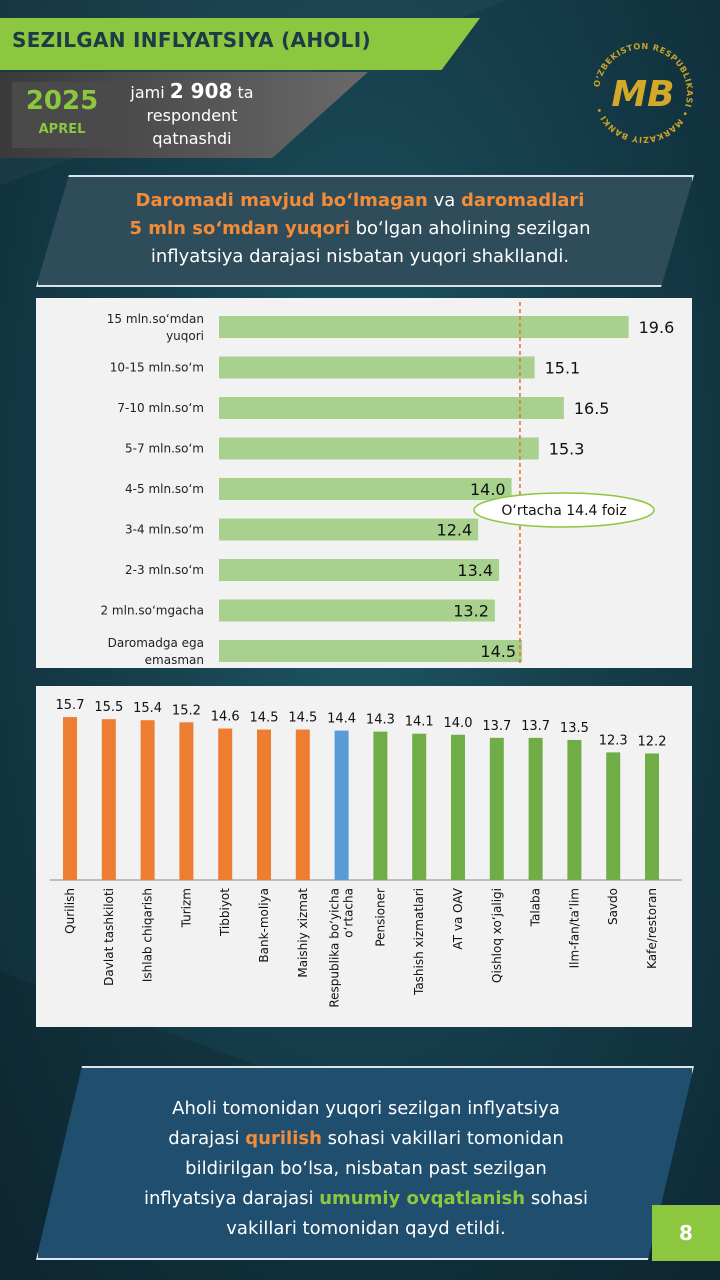  What do you see at coordinates (419, 722) in the screenshot?
I see `sector-value-label: 14.1` at bounding box center [419, 722].